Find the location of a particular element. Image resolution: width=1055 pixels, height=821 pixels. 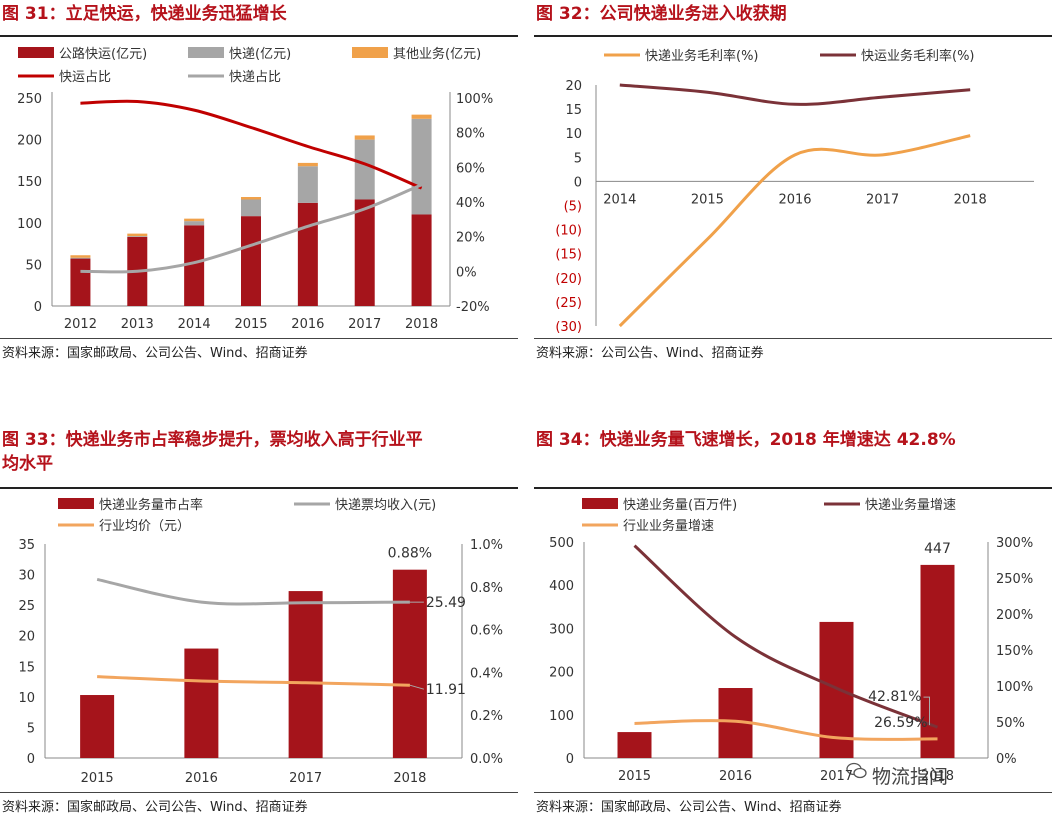

y-tick-label: 500 is located at coordinates (561, 543).